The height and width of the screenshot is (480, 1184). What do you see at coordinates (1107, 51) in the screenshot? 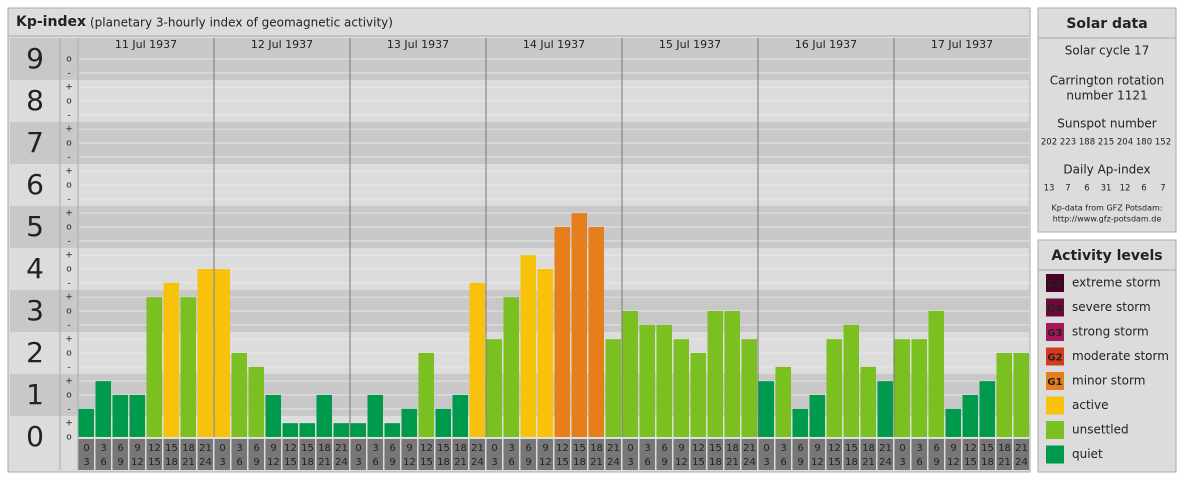
I see `solar-cycle: Solar cycle 17` at bounding box center [1107, 51].